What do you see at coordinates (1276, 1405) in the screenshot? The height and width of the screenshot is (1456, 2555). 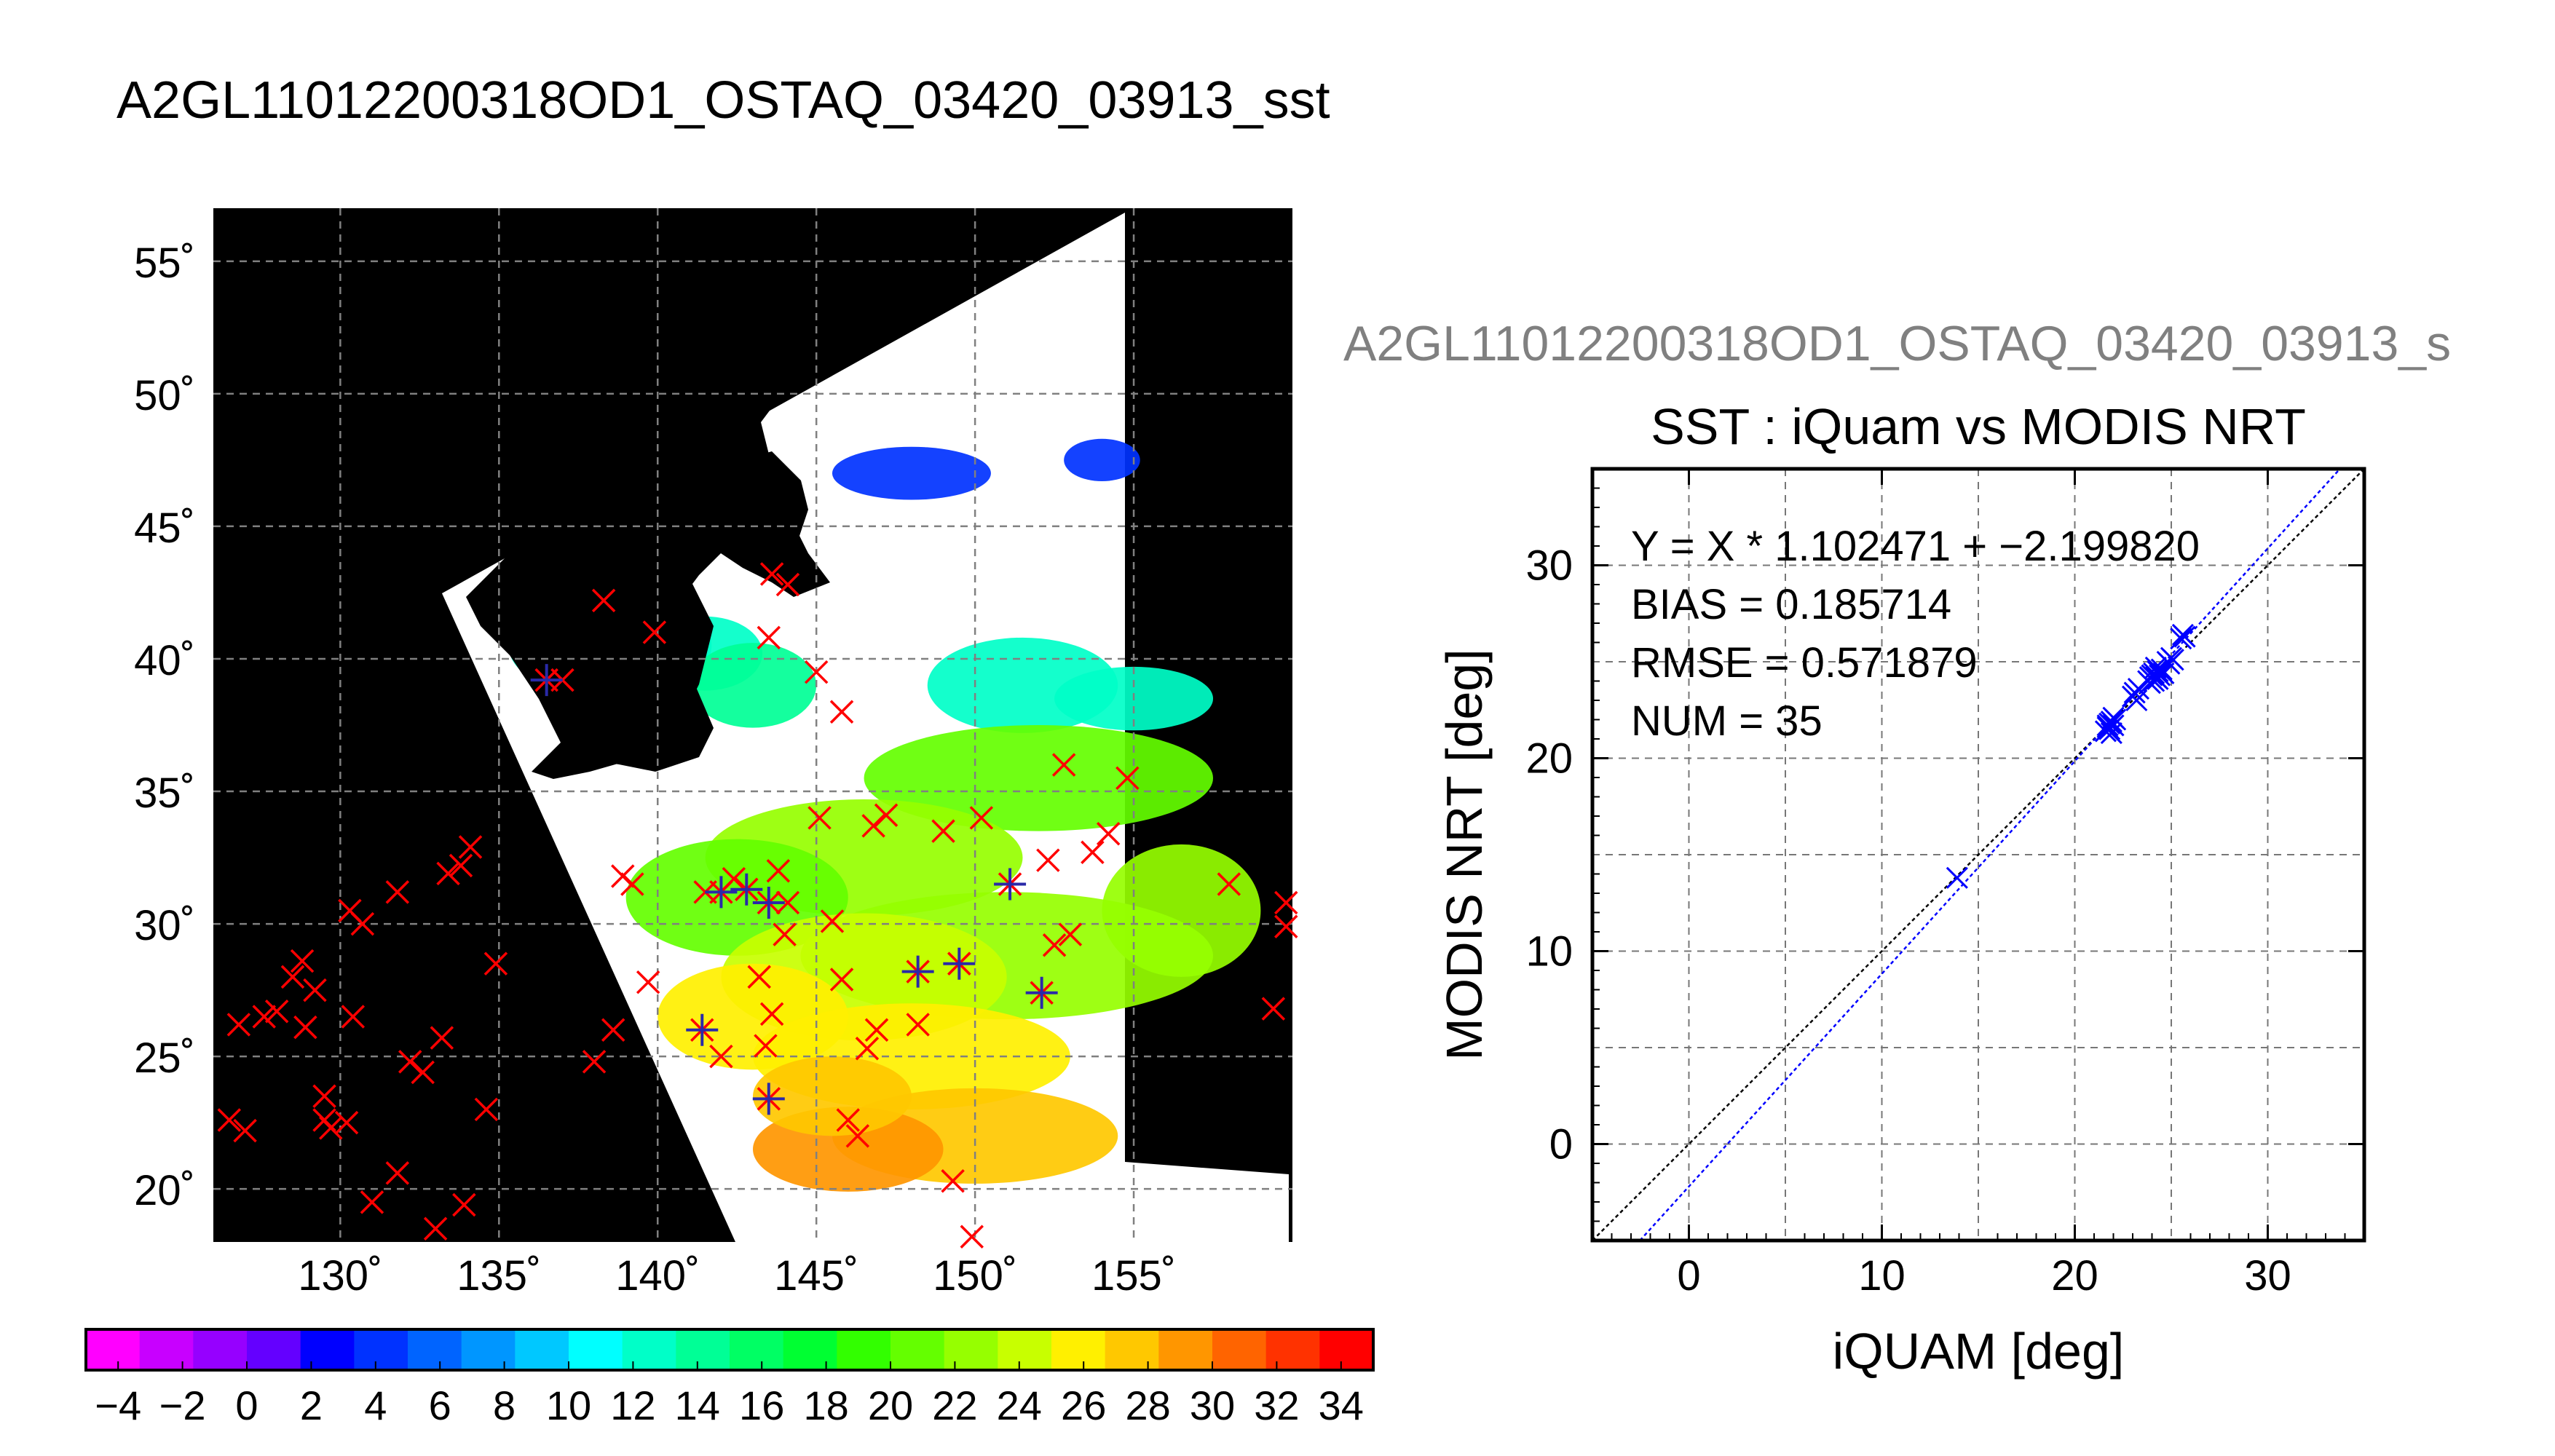 I see `colorbar-tick-label: 32` at bounding box center [1276, 1405].